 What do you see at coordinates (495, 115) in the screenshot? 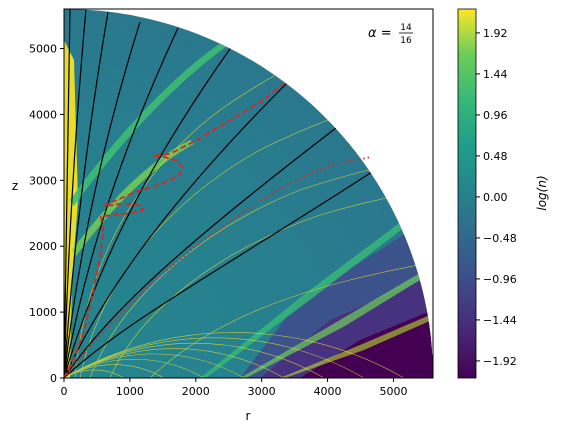
I see `colorbar-tick-label: 0.96` at bounding box center [495, 115].